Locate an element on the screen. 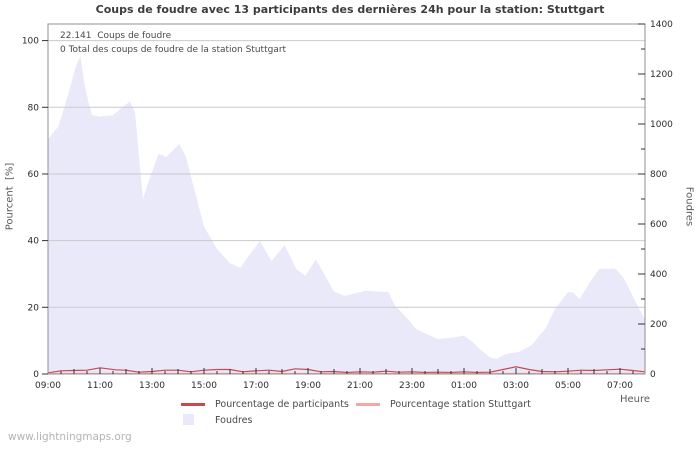 This screenshot has height=450, width=700. svg-text: 600 is located at coordinates (658, 225).